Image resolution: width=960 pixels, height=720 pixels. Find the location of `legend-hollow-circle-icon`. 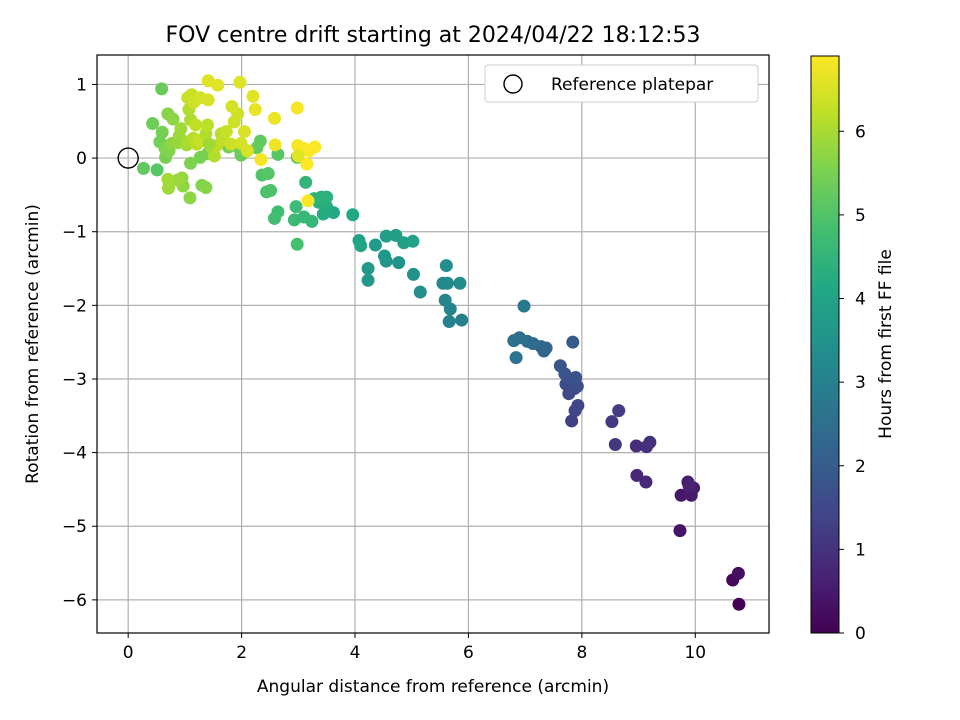

legend-hollow-circle-icon is located at coordinates (513, 84).